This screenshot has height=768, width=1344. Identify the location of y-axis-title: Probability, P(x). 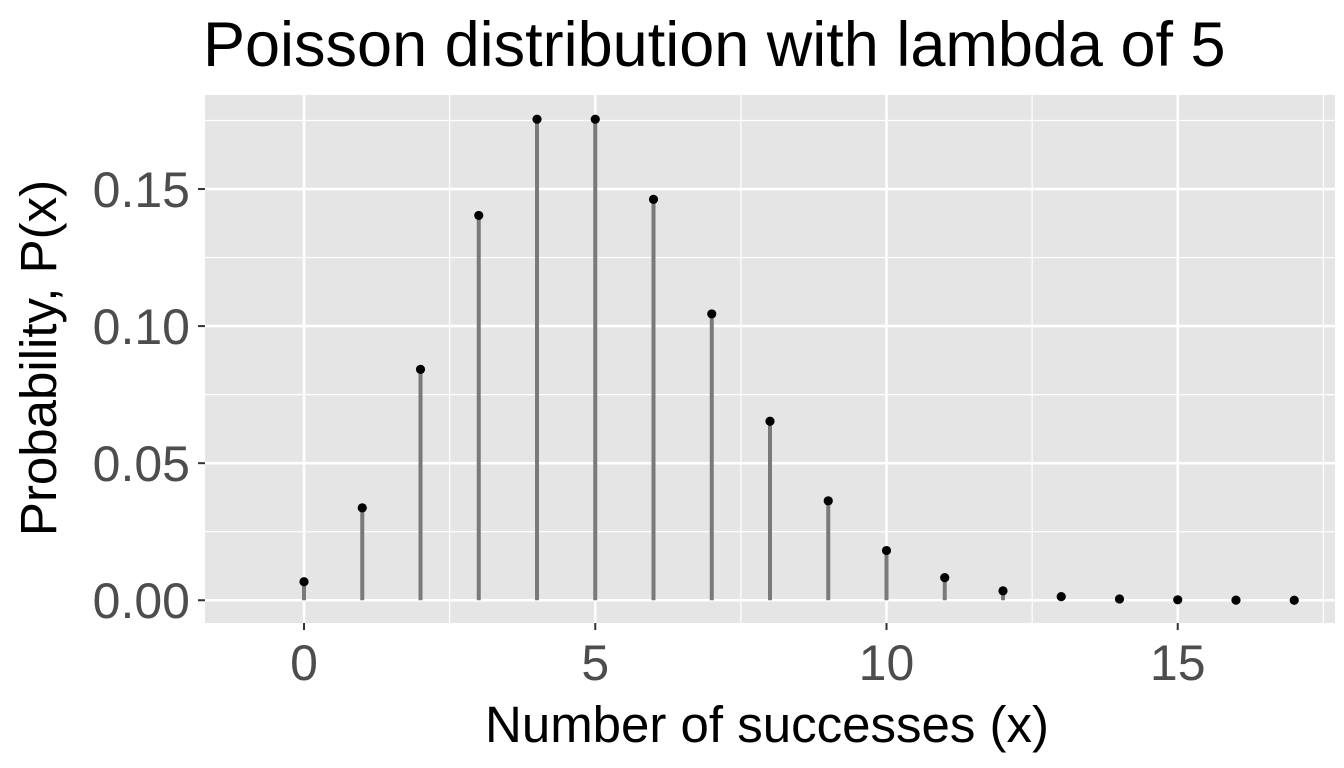
(38, 358).